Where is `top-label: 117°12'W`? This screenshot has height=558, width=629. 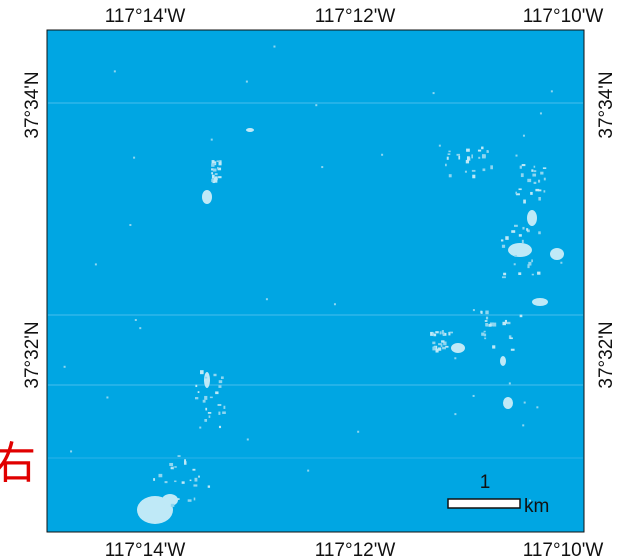 top-label: 117°12'W is located at coordinates (355, 16).